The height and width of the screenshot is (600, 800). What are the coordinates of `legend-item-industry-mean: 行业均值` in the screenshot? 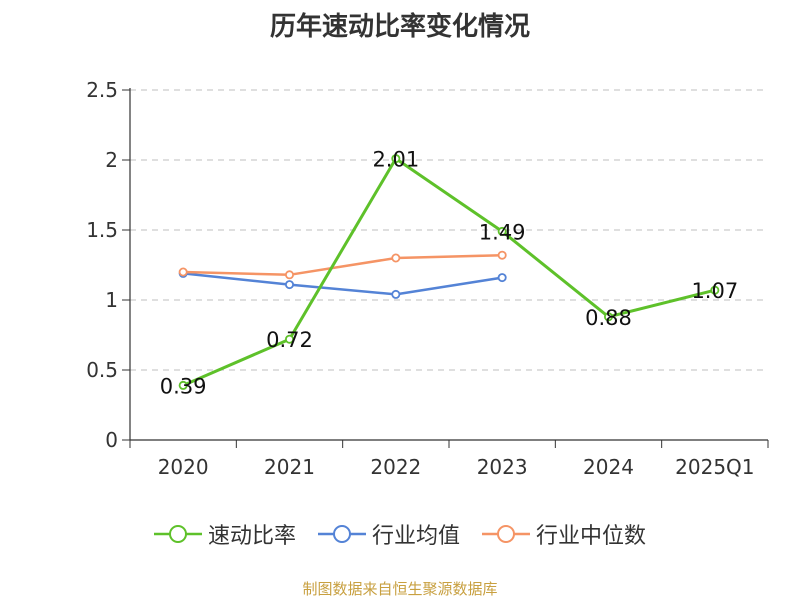 It's located at (388, 534).